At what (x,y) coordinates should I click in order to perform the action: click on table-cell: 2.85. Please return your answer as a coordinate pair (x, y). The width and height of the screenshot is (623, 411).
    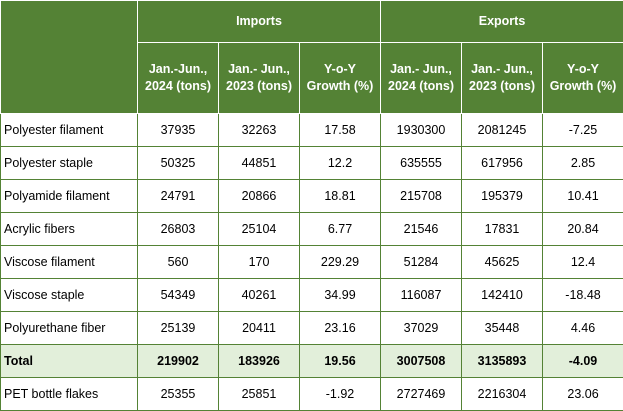
    Looking at the image, I should click on (582, 163).